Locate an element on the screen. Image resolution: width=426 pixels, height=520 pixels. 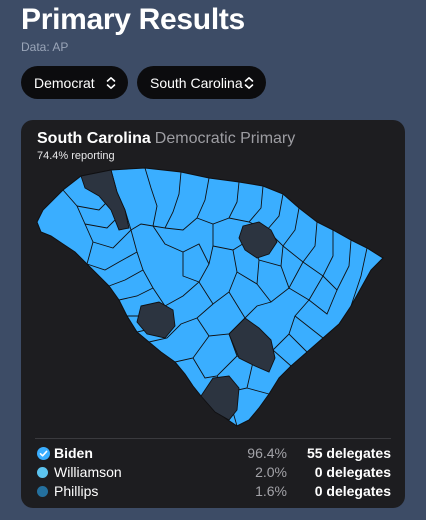
candidate-name: Biden is located at coordinates (73, 453).